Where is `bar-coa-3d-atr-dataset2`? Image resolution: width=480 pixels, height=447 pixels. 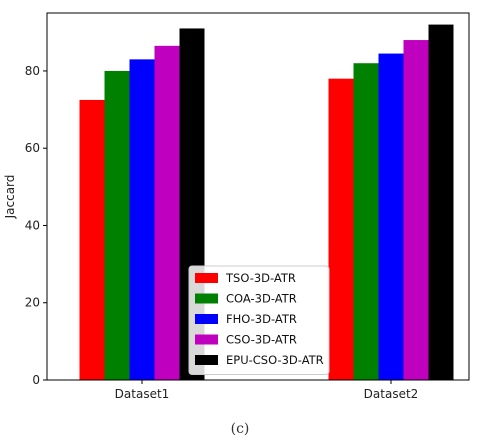 bar-coa-3d-atr-dataset2 is located at coordinates (366, 221).